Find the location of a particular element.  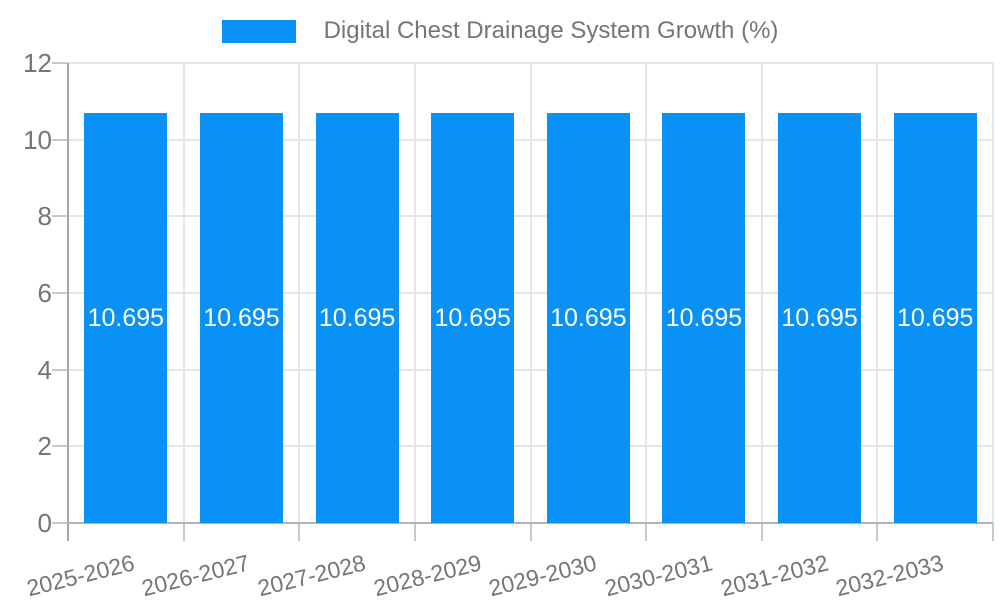

y-axis-line is located at coordinates (68, 302).